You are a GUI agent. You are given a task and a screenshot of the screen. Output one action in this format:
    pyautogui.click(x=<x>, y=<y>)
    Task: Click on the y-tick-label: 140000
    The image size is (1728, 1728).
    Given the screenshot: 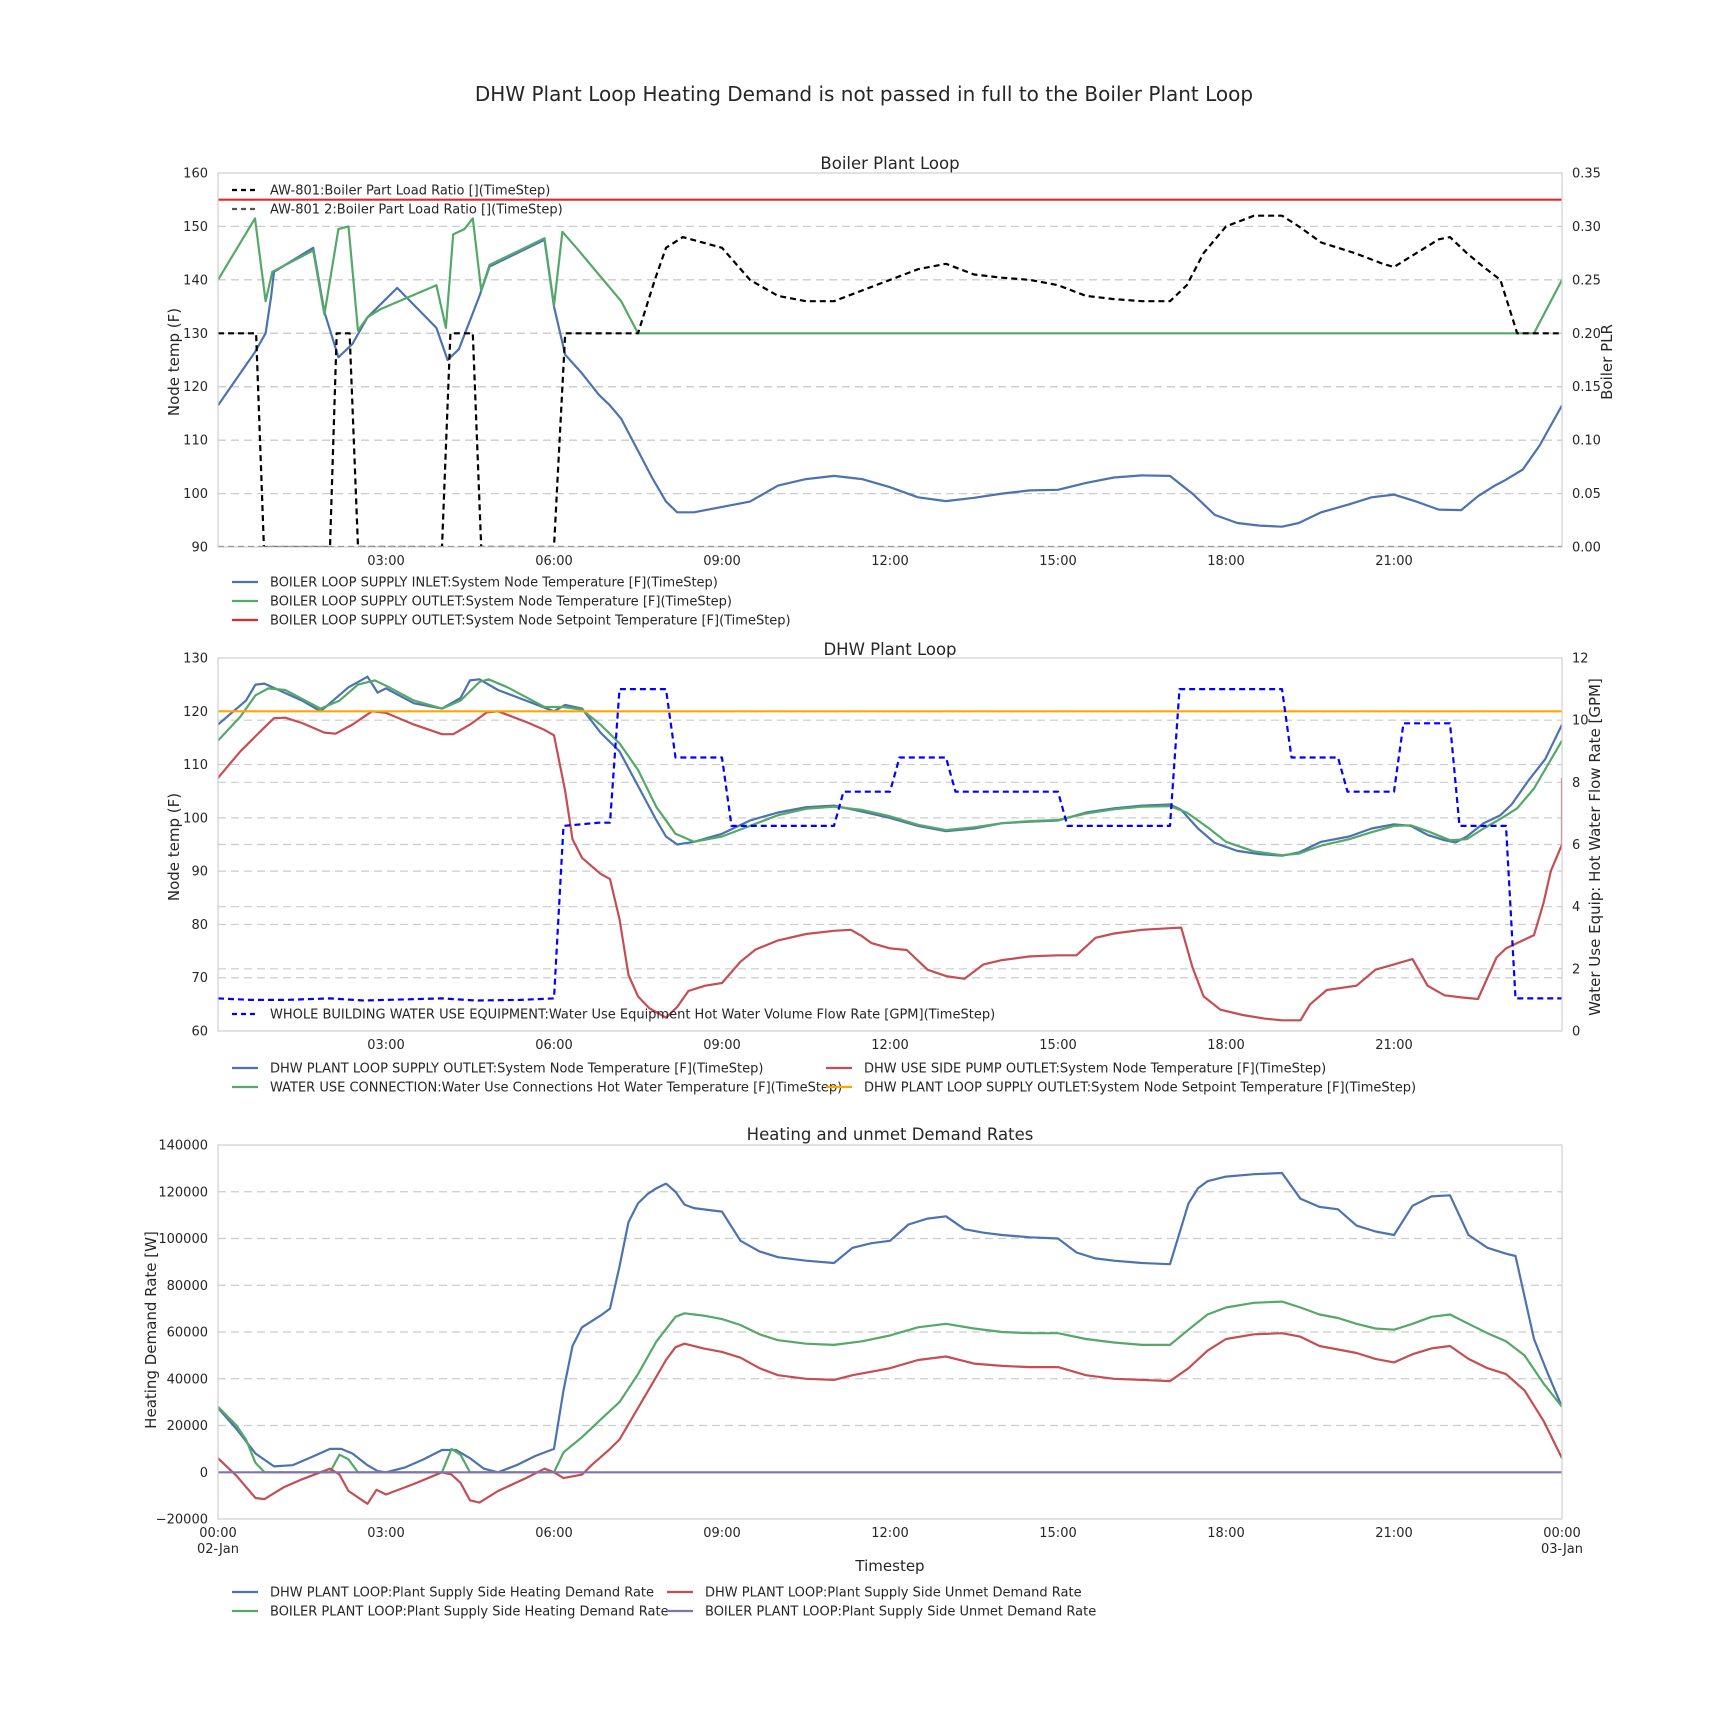 What is the action you would take?
    pyautogui.click(x=183, y=1146)
    